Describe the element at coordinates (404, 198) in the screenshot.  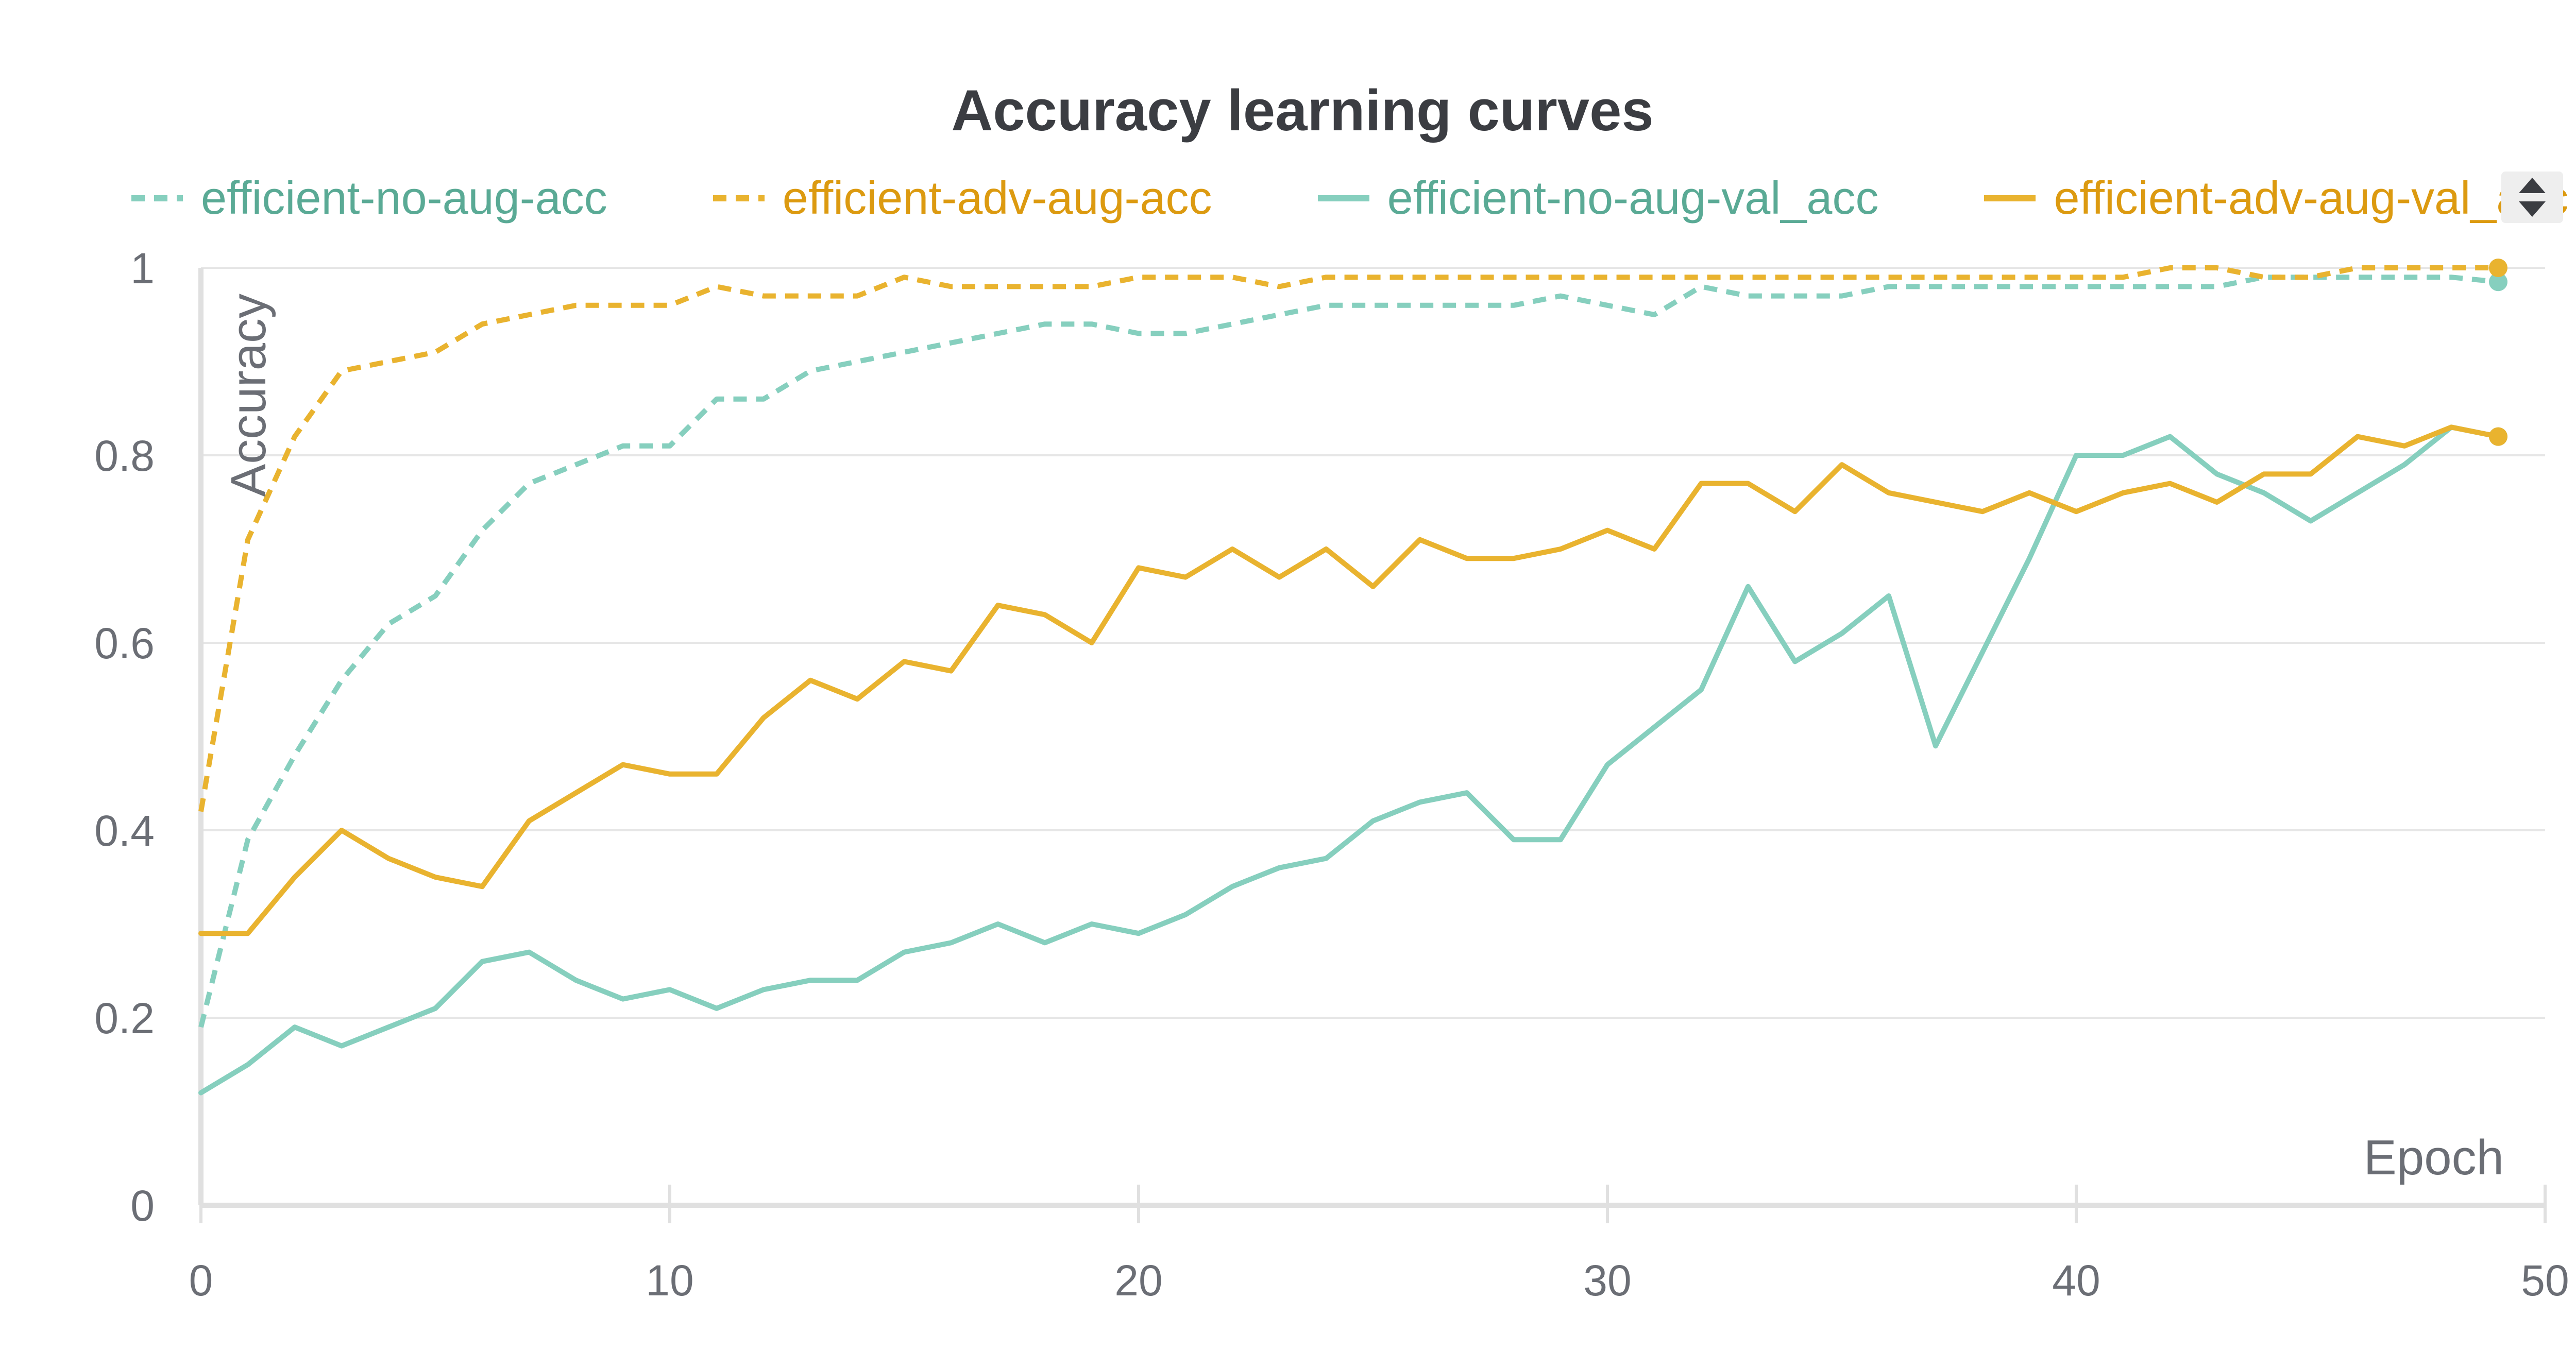
I see `legend-label: efficient-no-aug-acc` at that location.